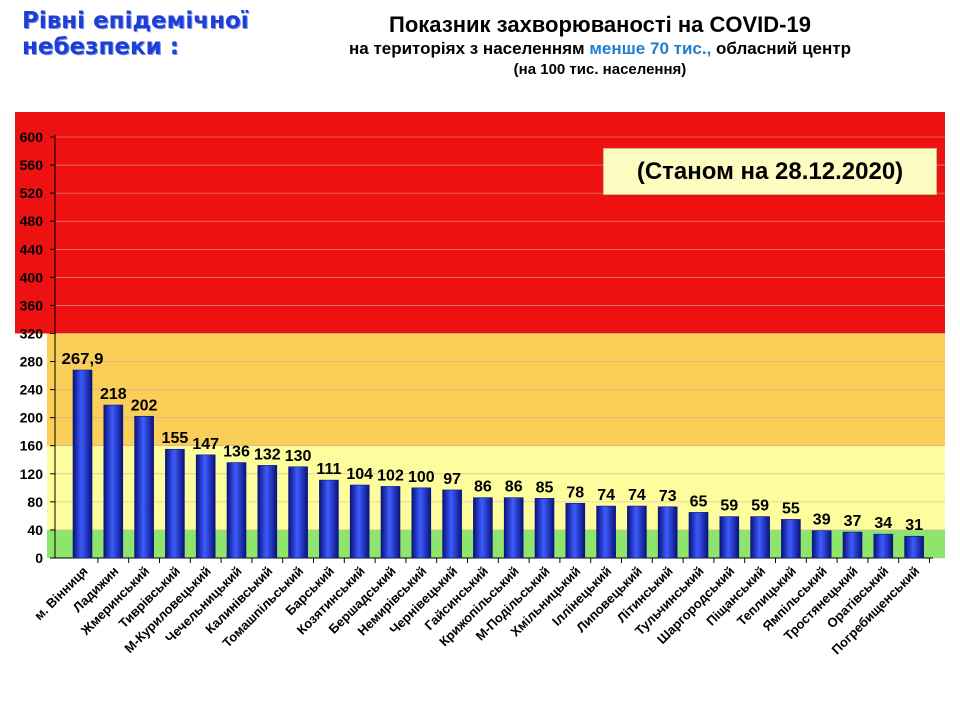 This screenshot has height=720, width=960. What do you see at coordinates (32, 249) in the screenshot?
I see `y-tick-label: 440` at bounding box center [32, 249].